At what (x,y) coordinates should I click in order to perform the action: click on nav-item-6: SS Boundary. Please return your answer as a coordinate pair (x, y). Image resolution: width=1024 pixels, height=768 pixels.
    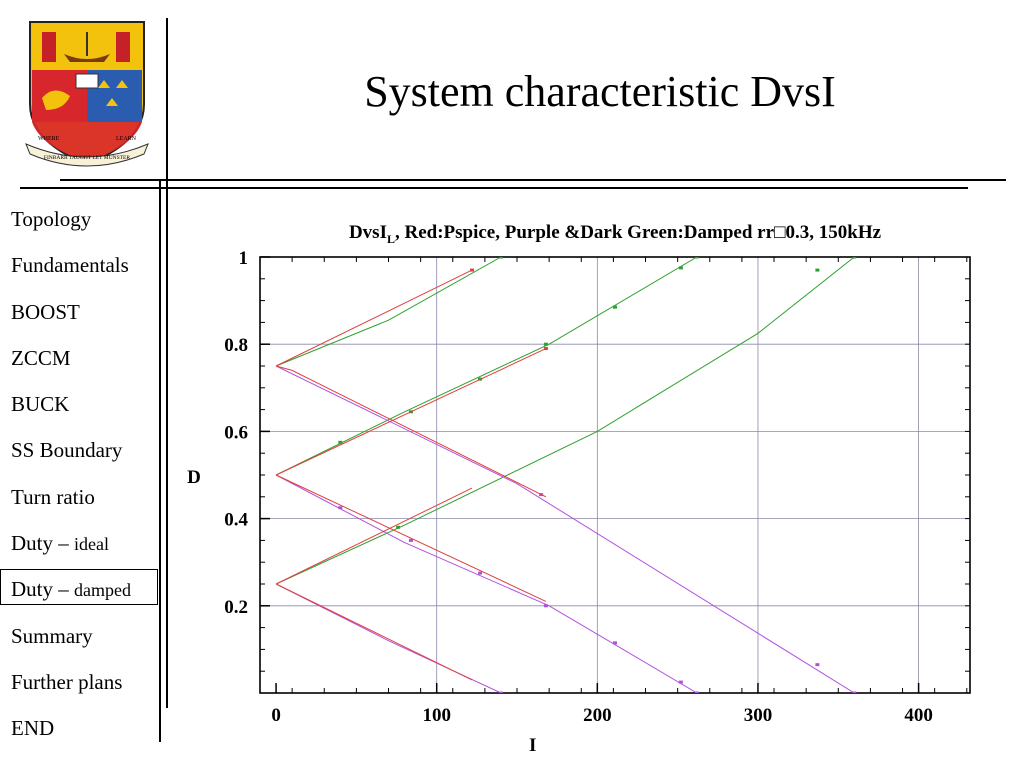
    Looking at the image, I should click on (80, 450).